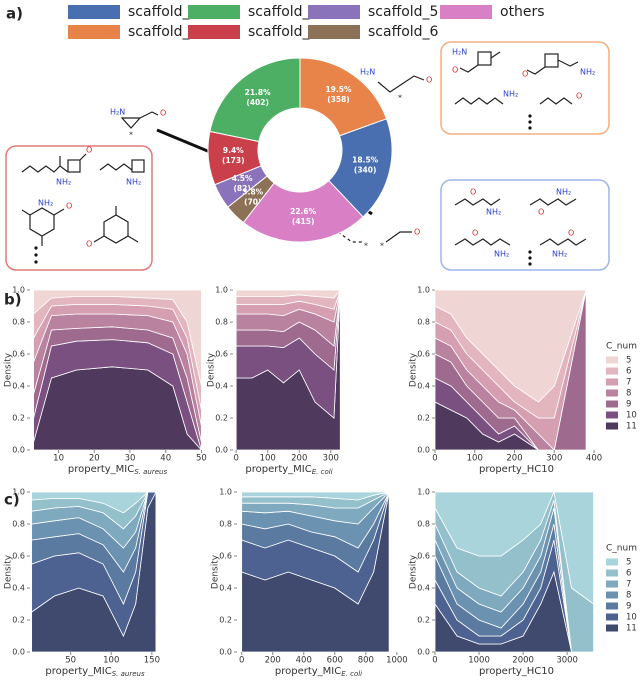 The width and height of the screenshot is (640, 682). I want to click on x-tick-label: 200, so click(299, 459).